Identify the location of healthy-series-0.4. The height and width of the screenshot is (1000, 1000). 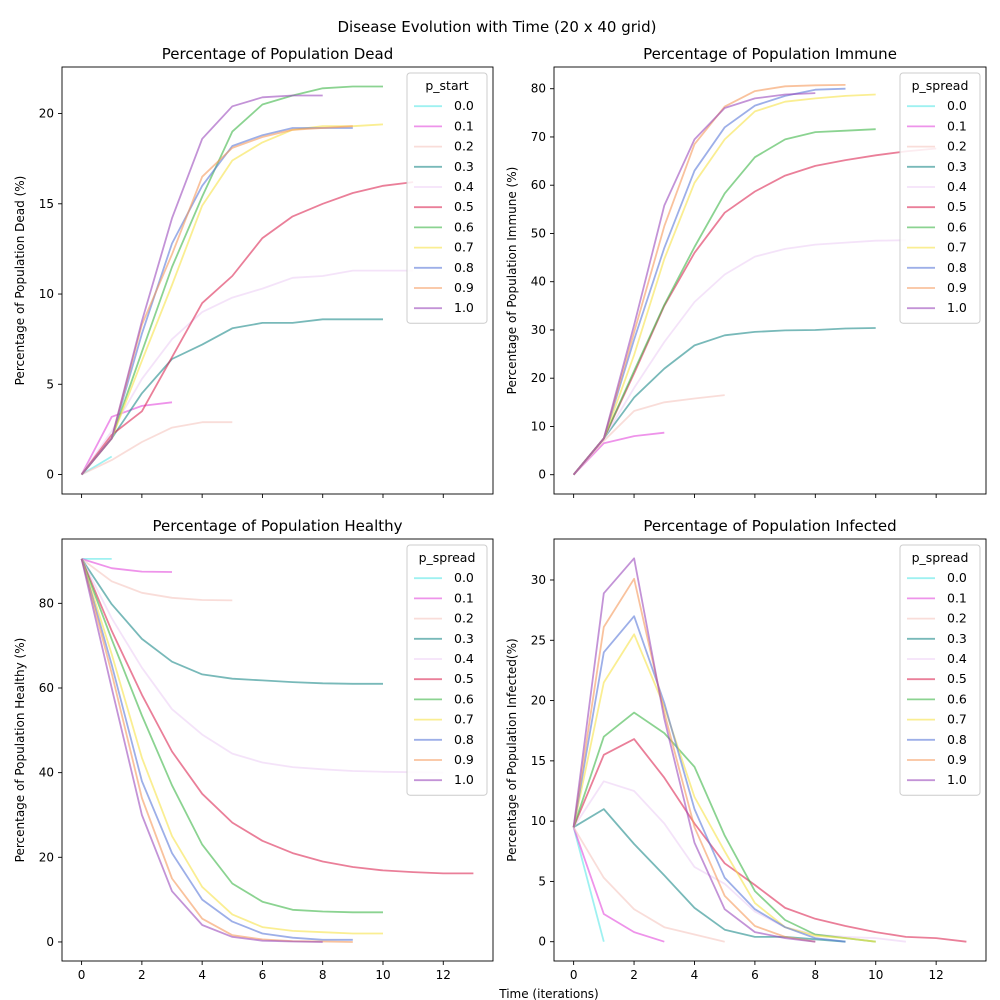
(262, 666).